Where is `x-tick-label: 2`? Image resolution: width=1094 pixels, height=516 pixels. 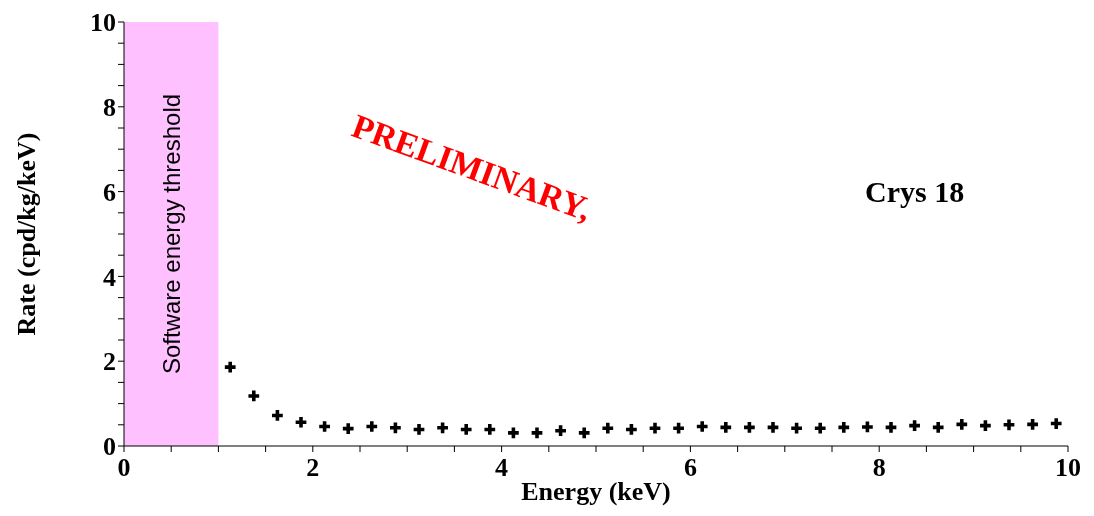 x-tick-label: 2 is located at coordinates (313, 468).